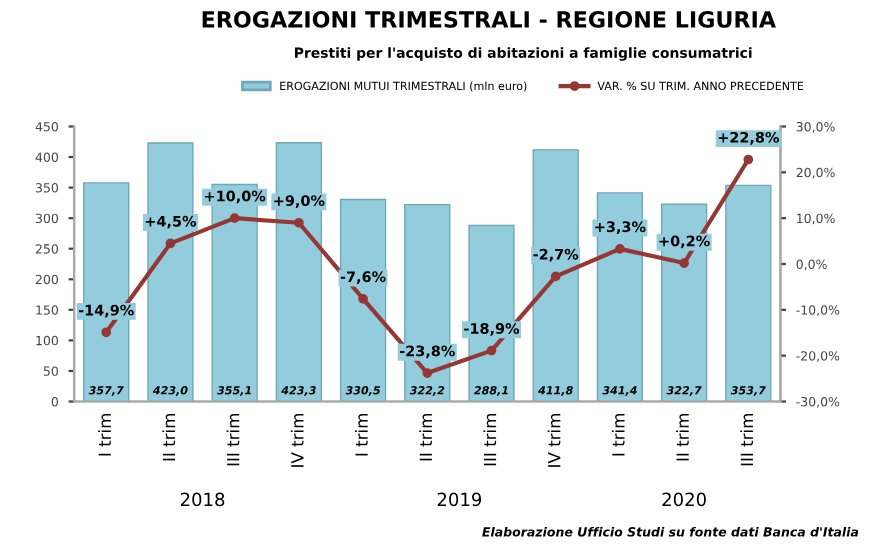  Describe the element at coordinates (489, 19) in the screenshot. I see `chart-title: EROGAZIONI TRIMESTRALI - REGIONE LIGURIA` at that location.